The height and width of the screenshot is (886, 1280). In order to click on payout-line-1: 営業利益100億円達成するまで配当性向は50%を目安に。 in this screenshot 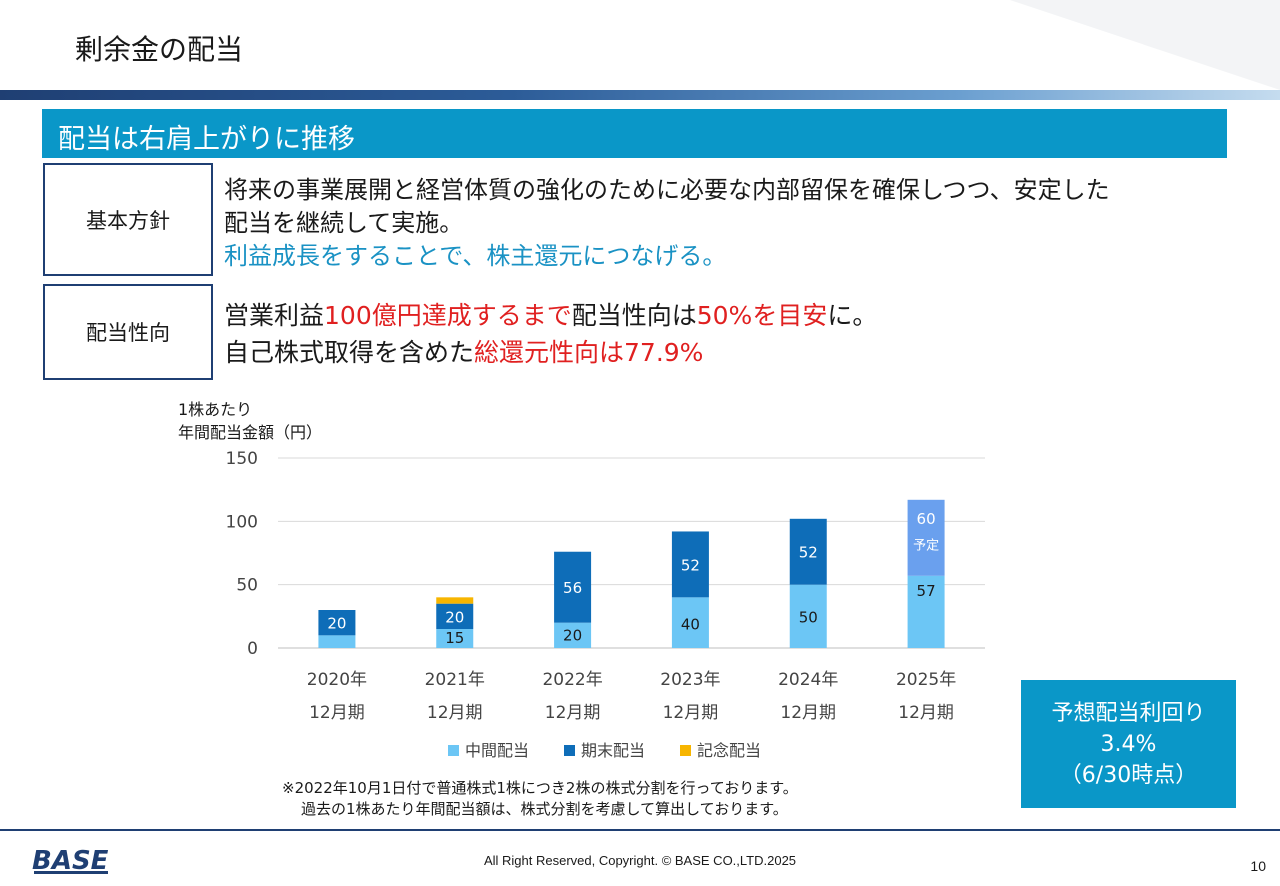, I will do `click(550, 315)`.